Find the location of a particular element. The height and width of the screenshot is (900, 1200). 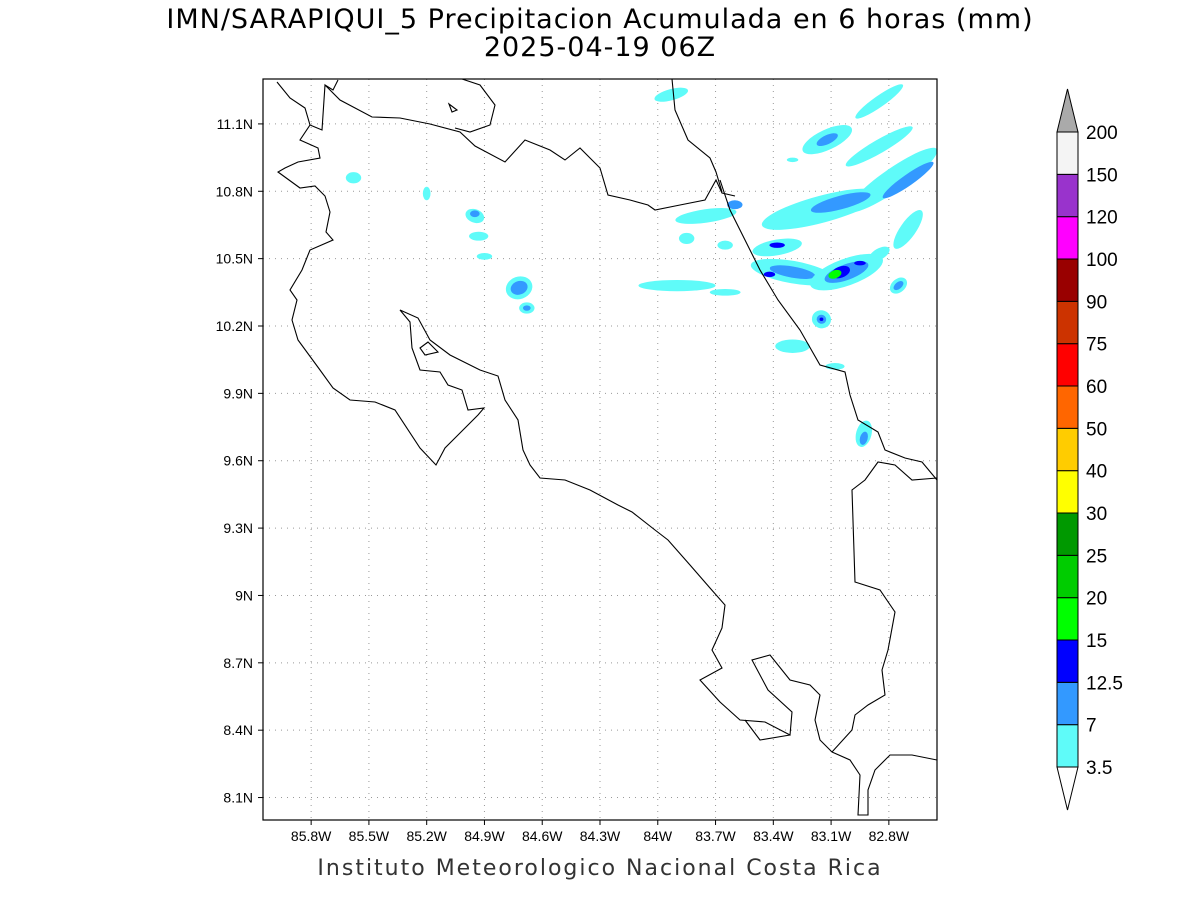

colorbar-label: 15 is located at coordinates (1096, 641).